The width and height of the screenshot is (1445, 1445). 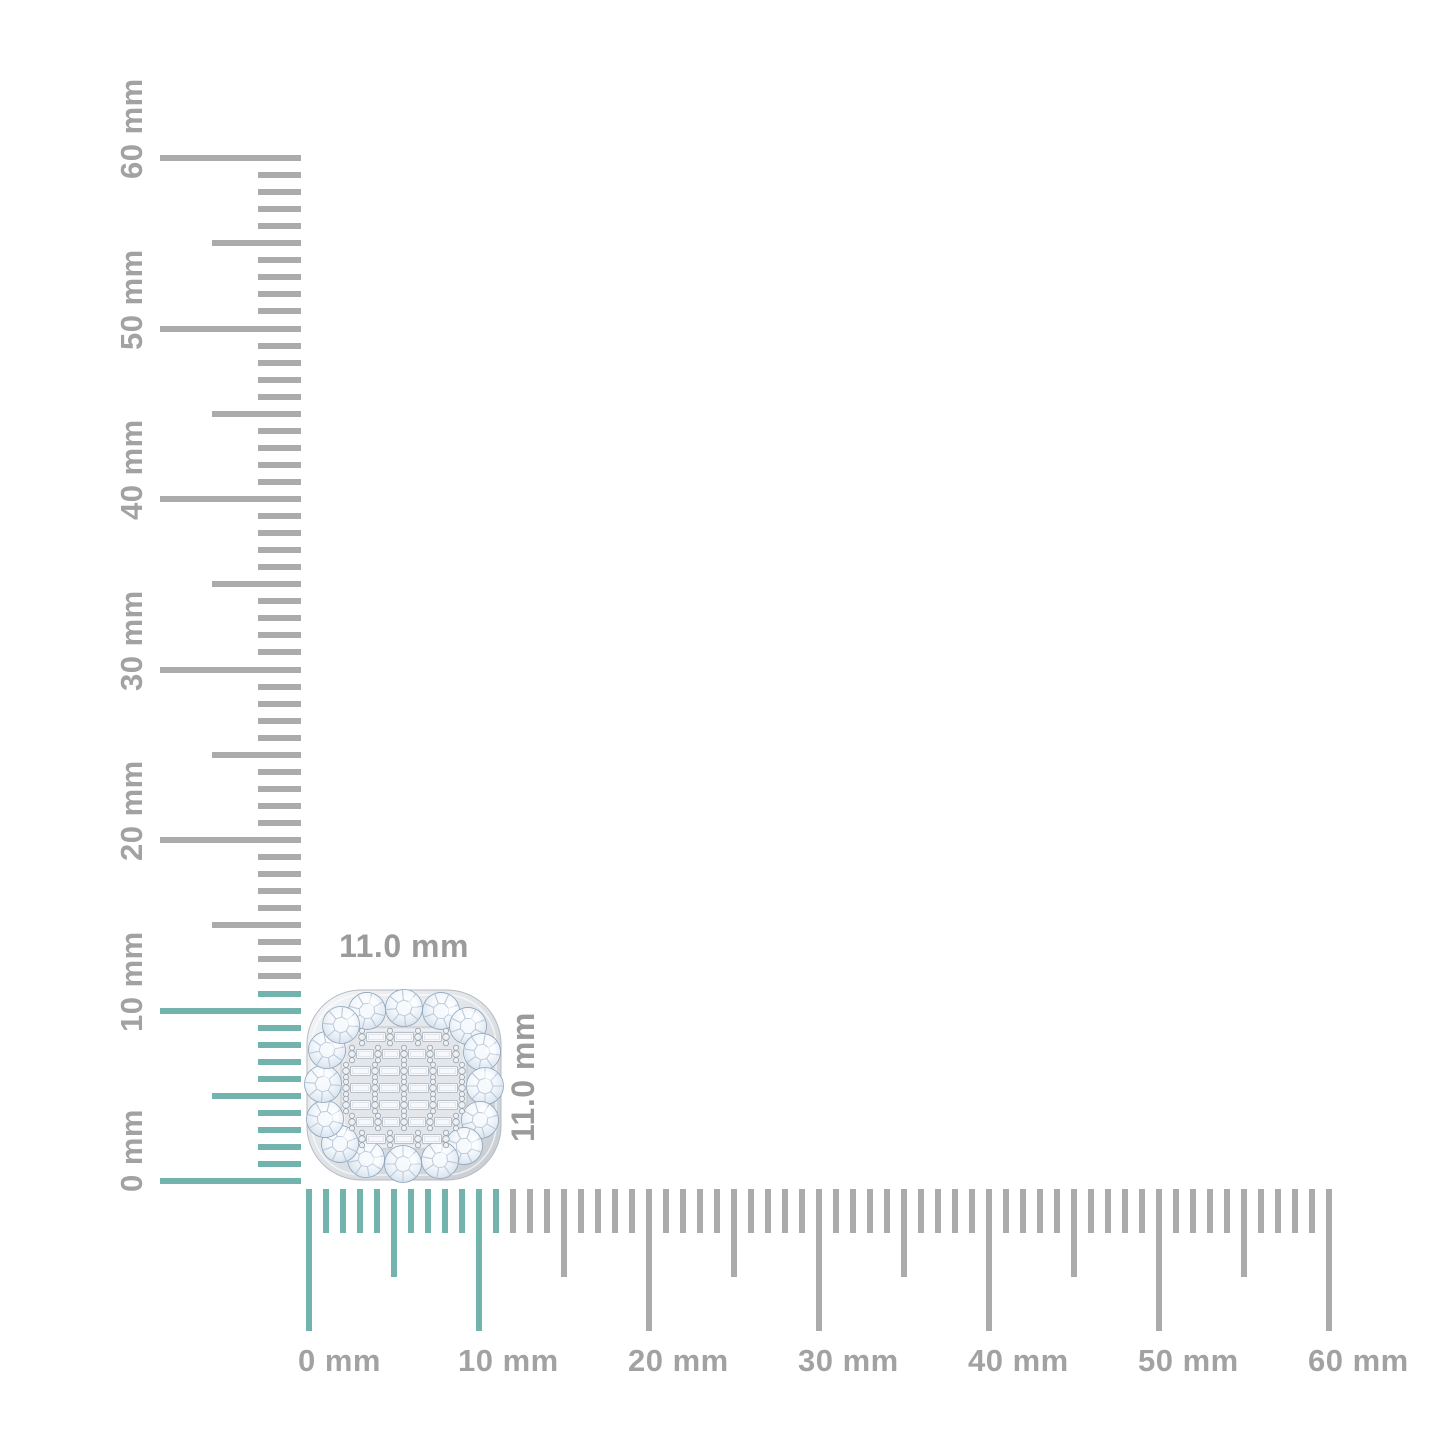 I want to click on v-ruler-label-0: 0 mm, so click(x=131, y=1150).